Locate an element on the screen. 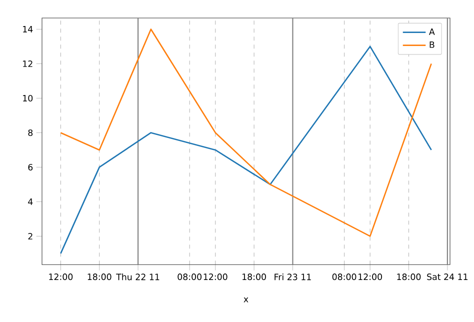 The height and width of the screenshot is (322, 474). legend-label: A is located at coordinates (432, 31).